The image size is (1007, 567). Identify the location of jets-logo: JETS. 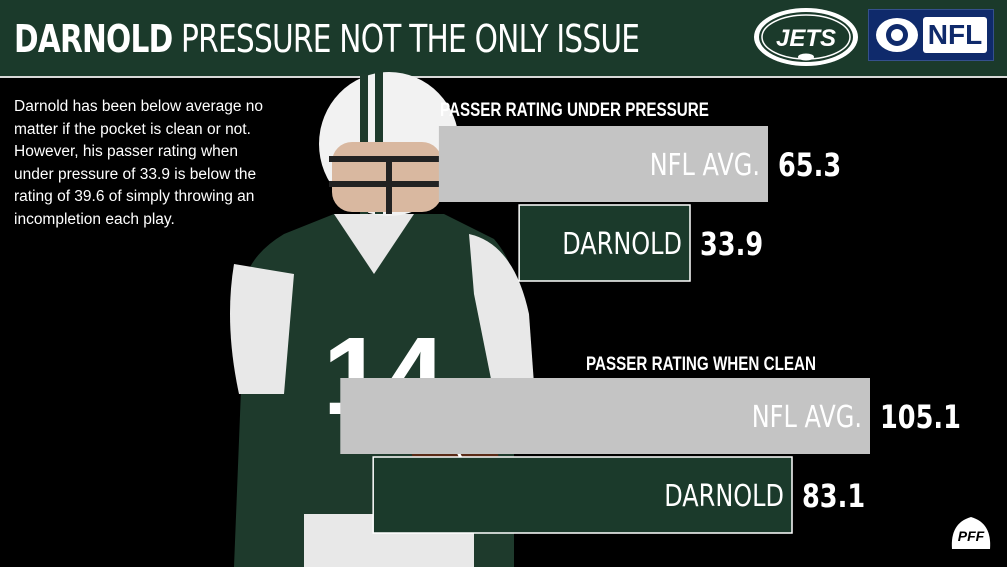
(806, 37).